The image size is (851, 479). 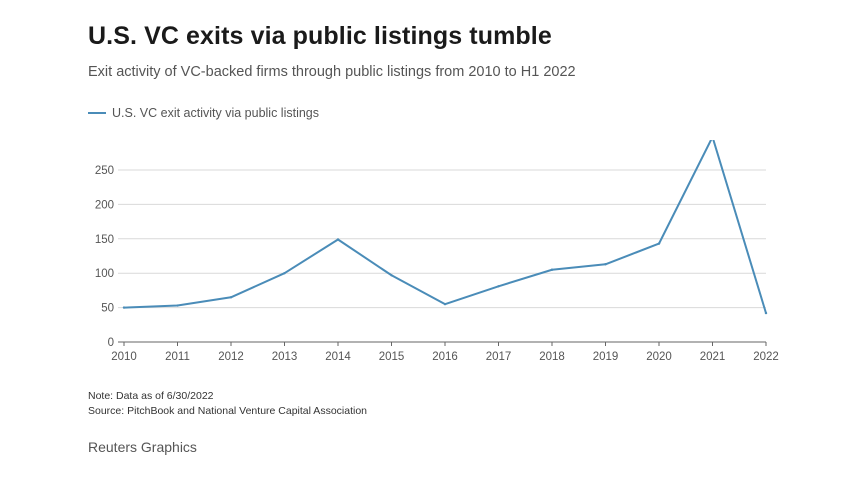 I want to click on x-tick-label: 2020, so click(x=659, y=357).